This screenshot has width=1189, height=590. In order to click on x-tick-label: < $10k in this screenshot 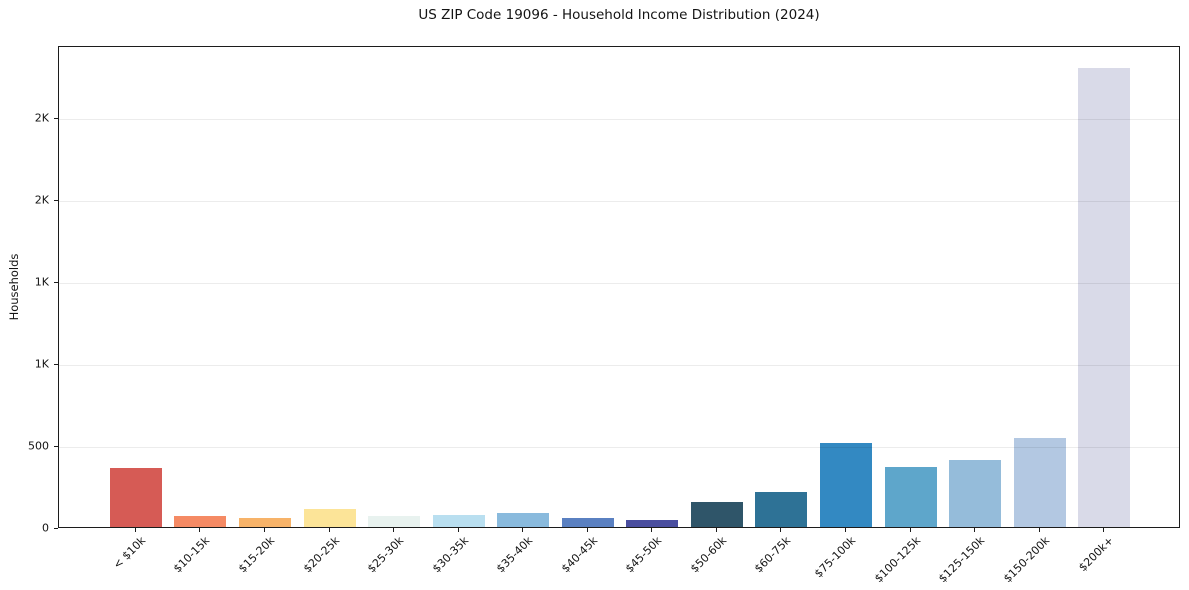, I will do `click(129, 553)`.